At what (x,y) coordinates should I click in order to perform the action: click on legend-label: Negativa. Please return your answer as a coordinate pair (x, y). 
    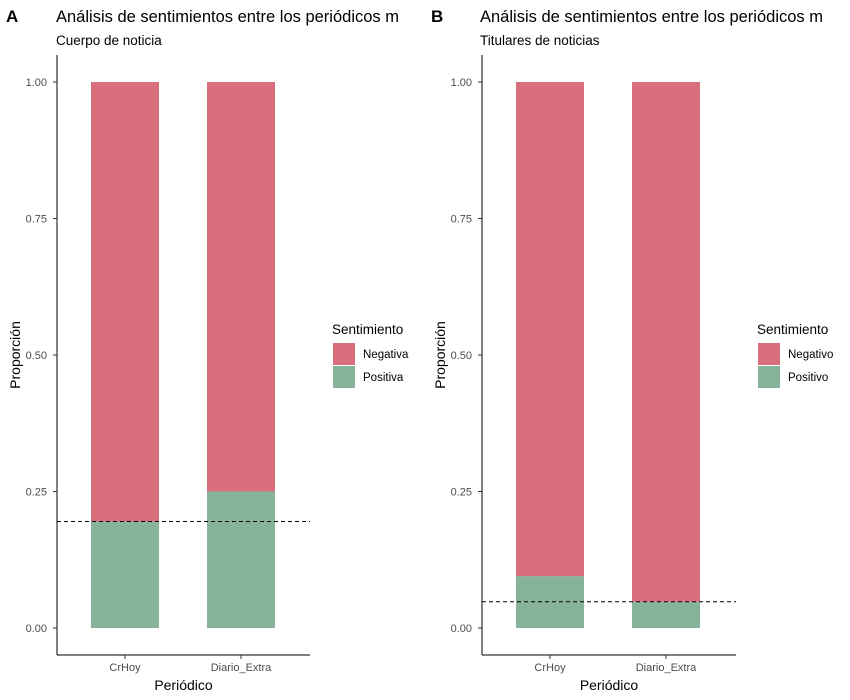
    Looking at the image, I should click on (386, 355).